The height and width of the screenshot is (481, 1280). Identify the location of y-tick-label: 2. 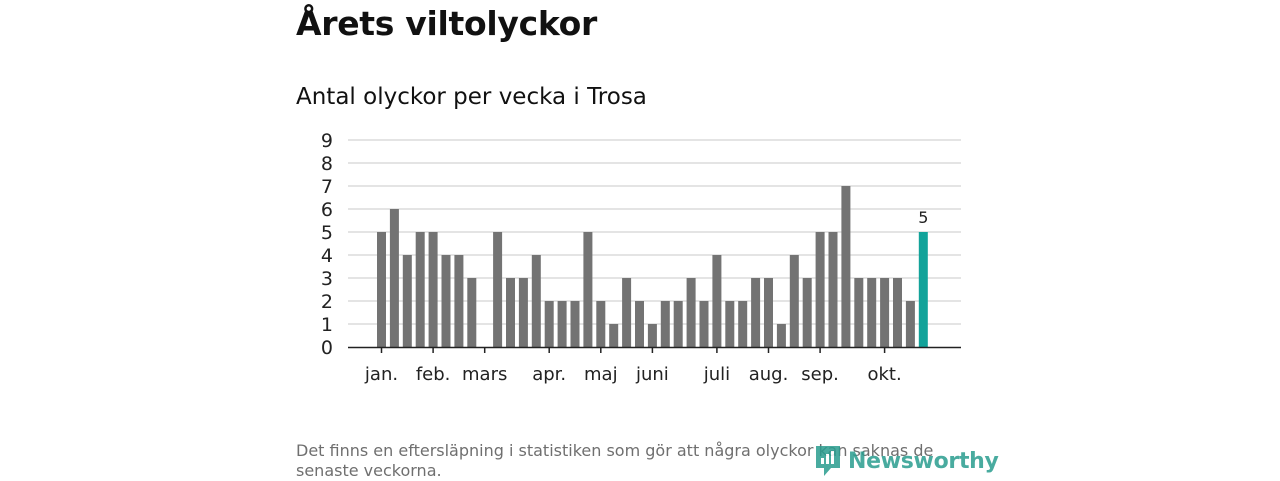
(327, 302).